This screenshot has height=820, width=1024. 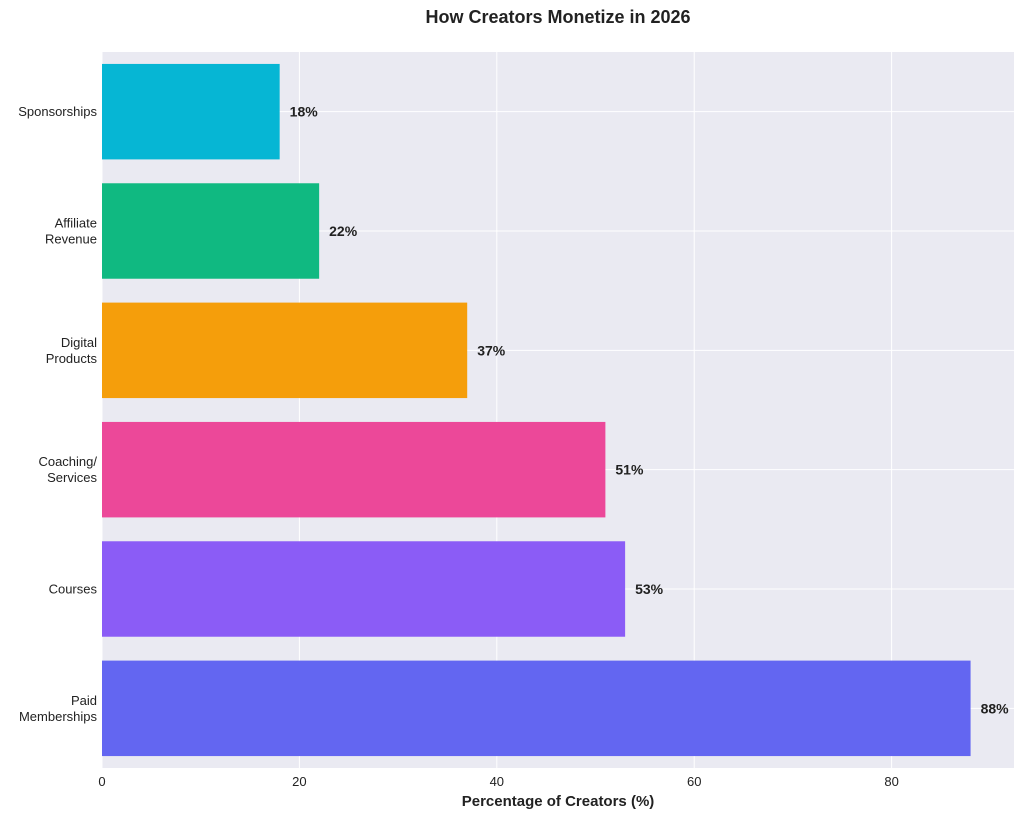 I want to click on category-label: Courses, so click(x=73, y=589).